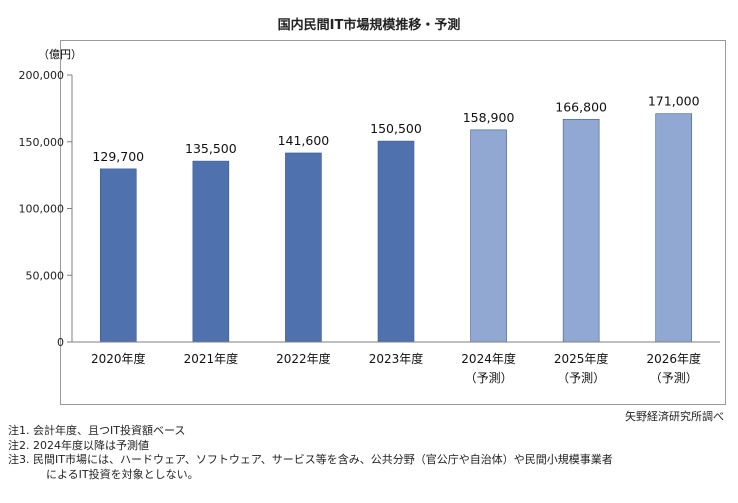  Describe the element at coordinates (396, 358) in the screenshot. I see `x-tick-label: 2023年度` at that location.